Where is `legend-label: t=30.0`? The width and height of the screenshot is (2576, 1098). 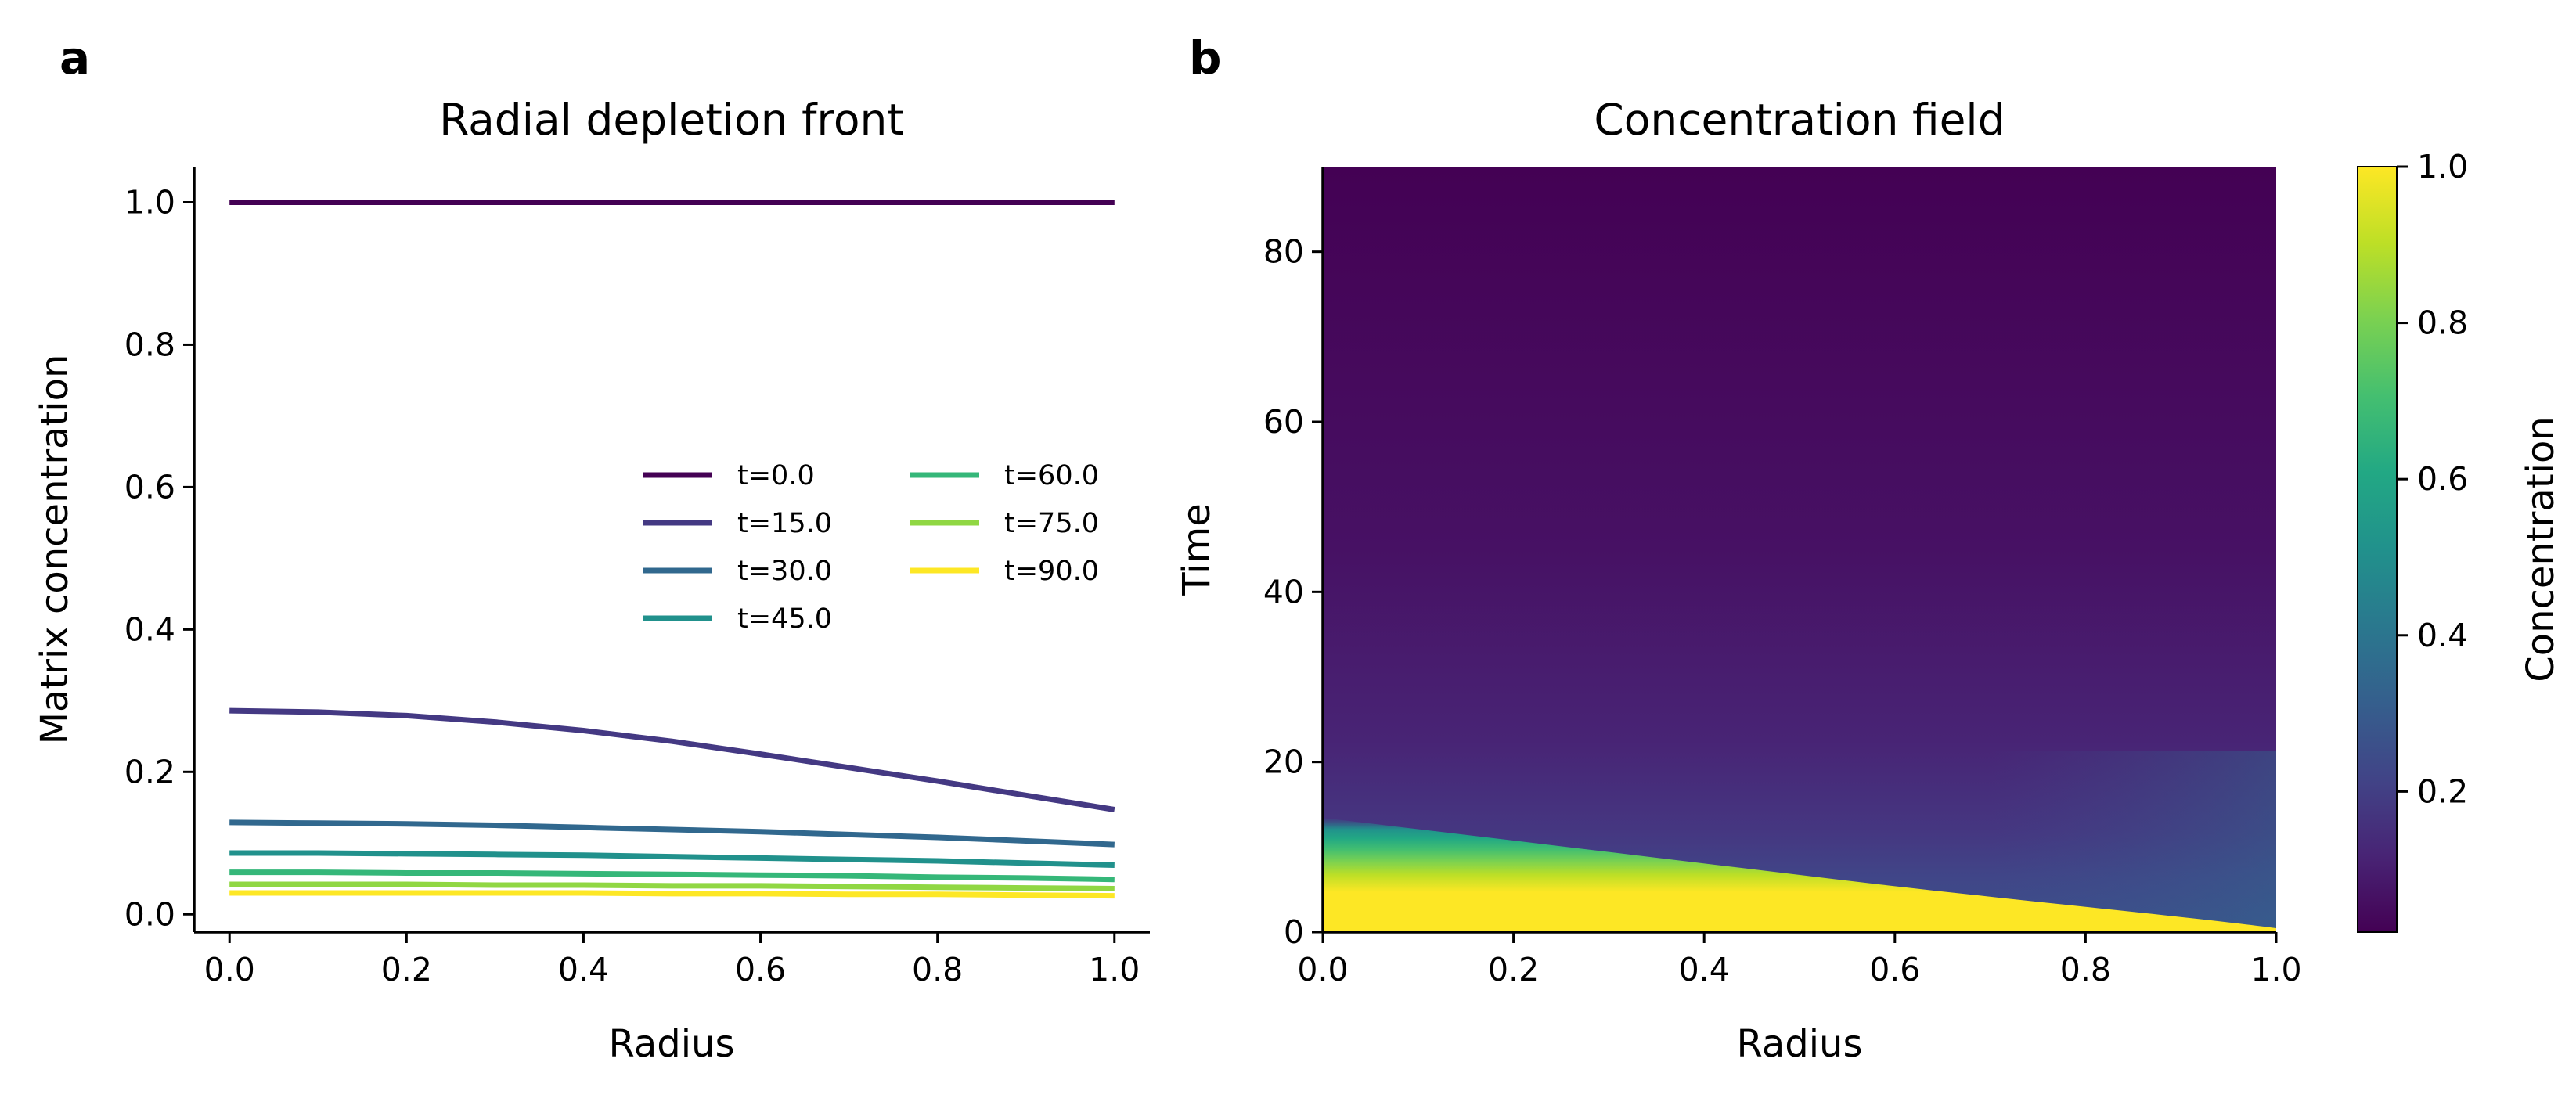 legend-label: t=30.0 is located at coordinates (784, 571).